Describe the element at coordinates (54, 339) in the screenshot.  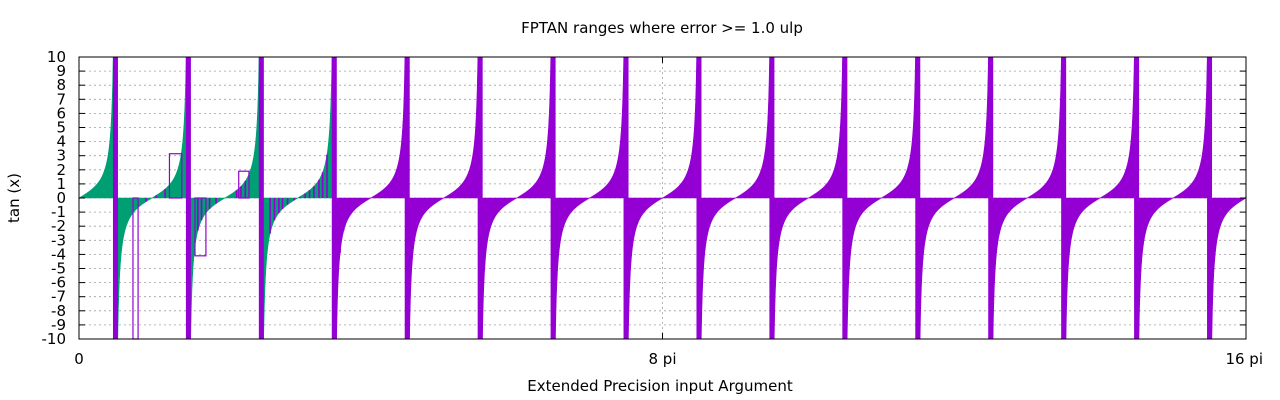
I see `y-tick-label: -10` at that location.